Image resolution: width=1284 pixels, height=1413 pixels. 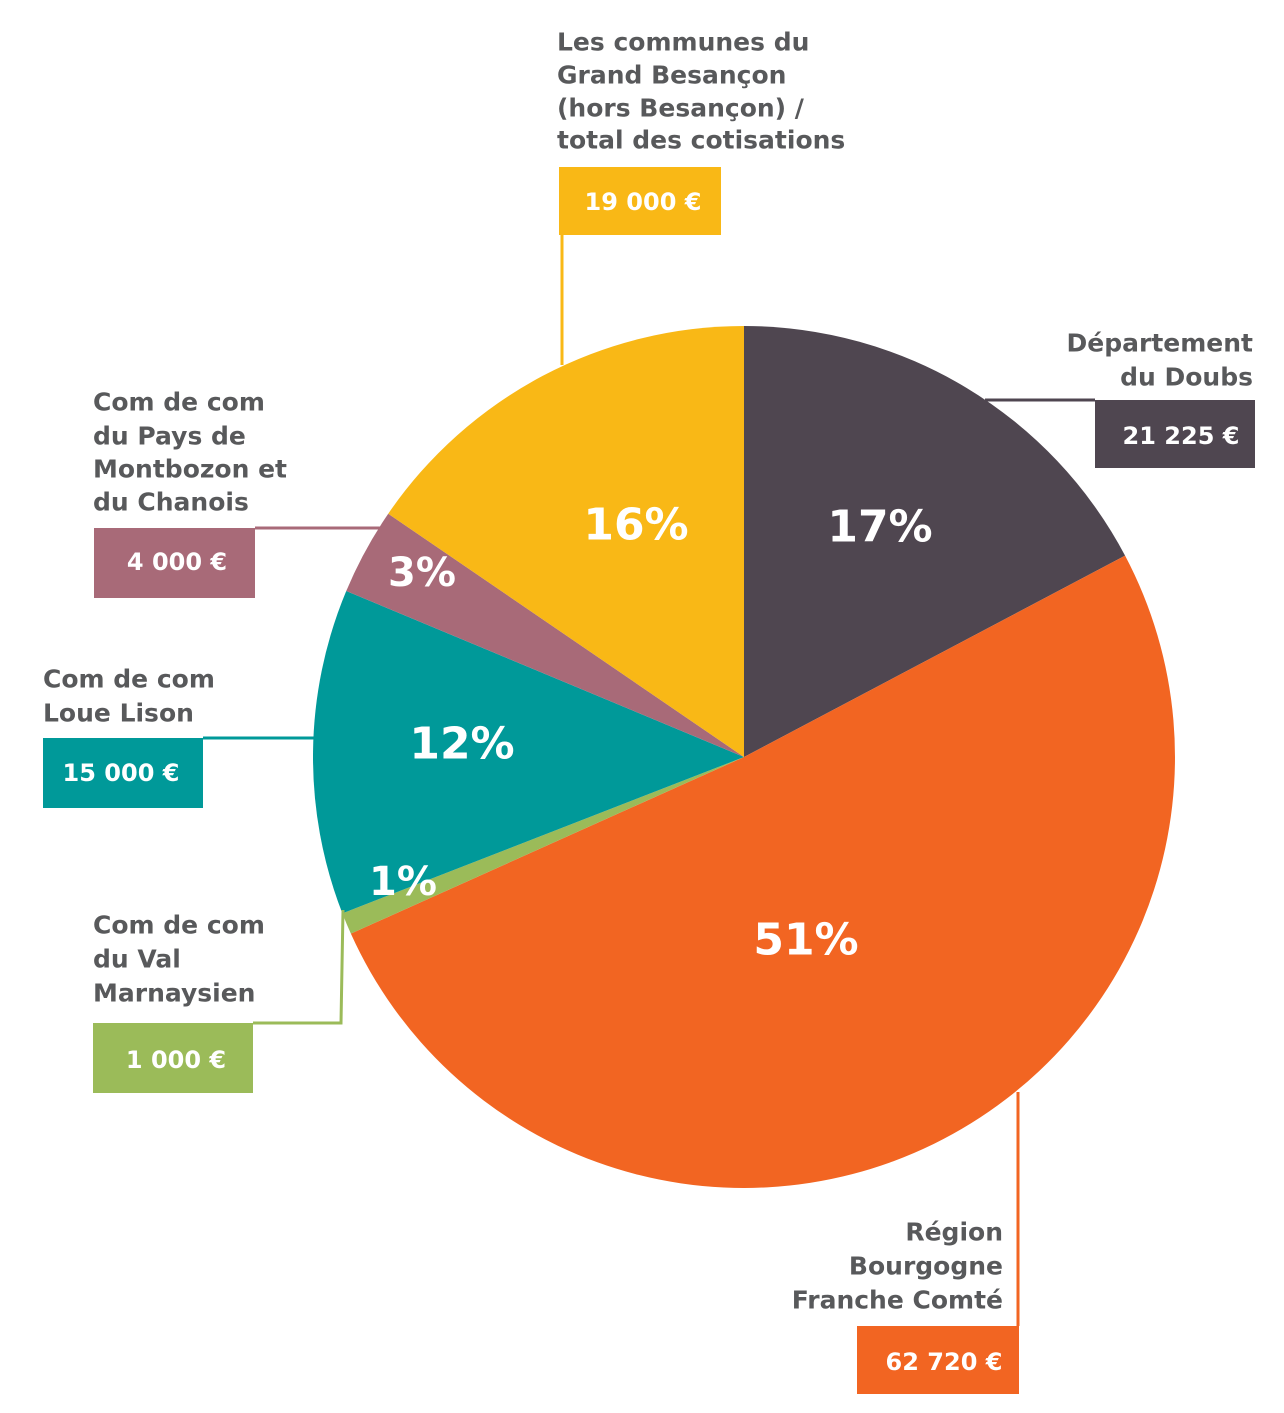 What do you see at coordinates (176, 1060) in the screenshot?
I see `value-label-val-marnaysien: 1 000 €` at bounding box center [176, 1060].